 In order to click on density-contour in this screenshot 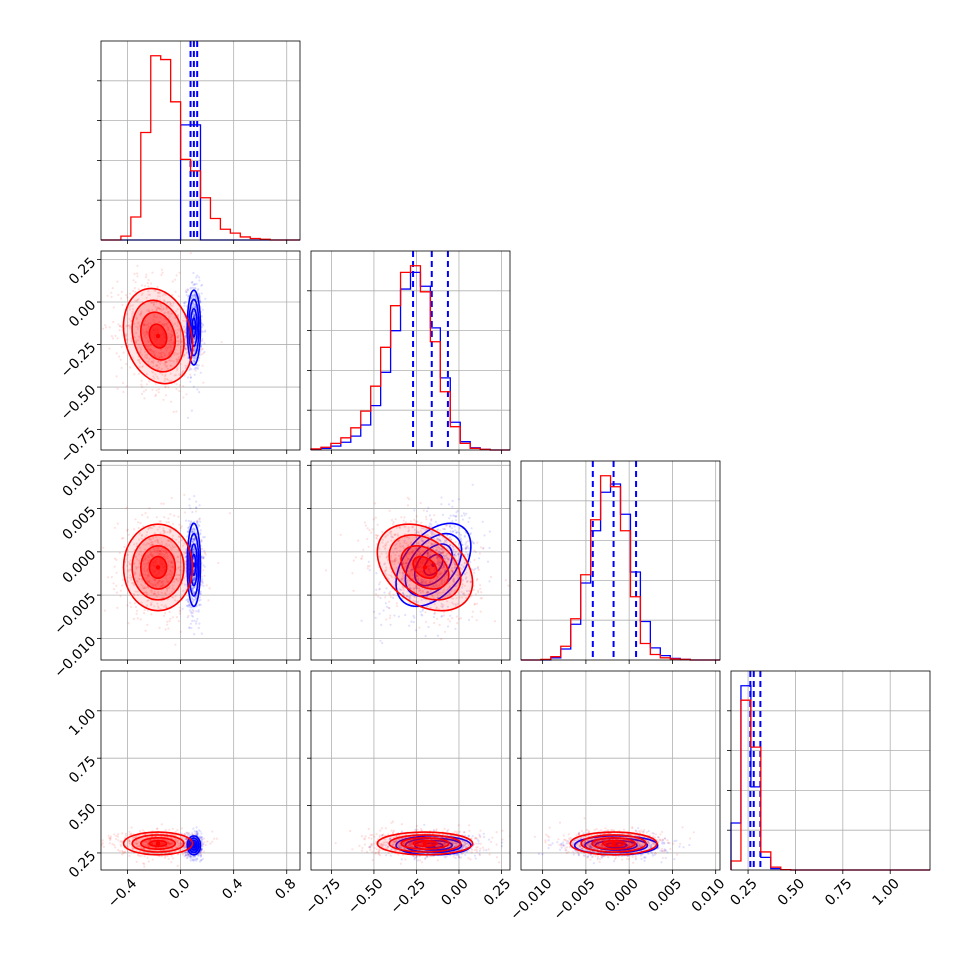, I will do `click(194, 564)`.